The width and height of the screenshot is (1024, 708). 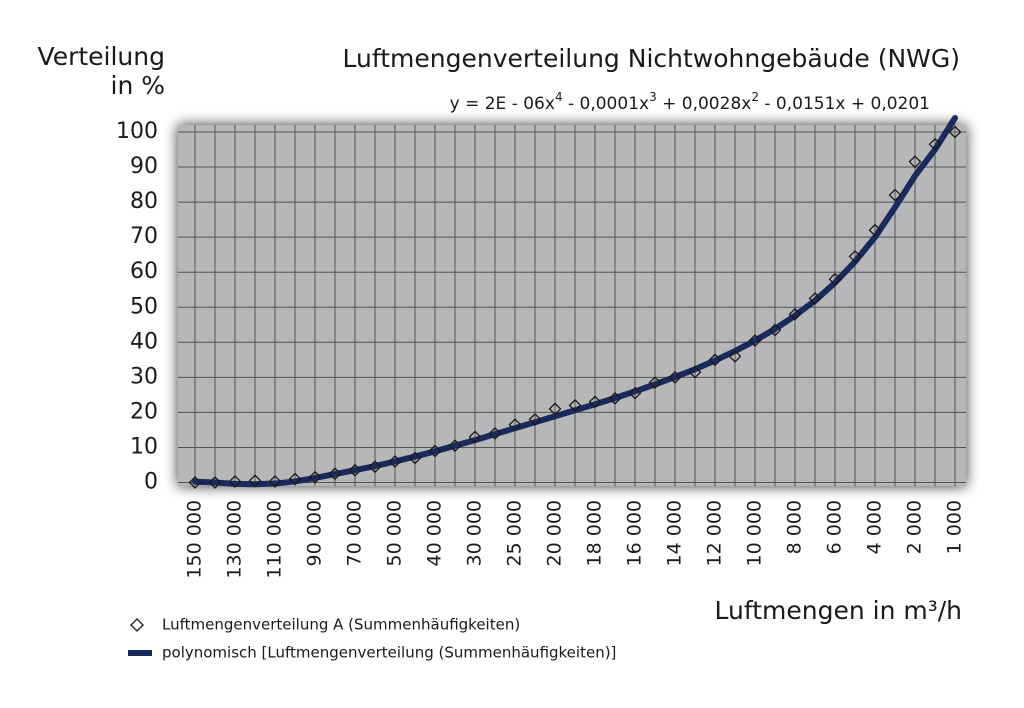 What do you see at coordinates (715, 533) in the screenshot?
I see `x-tick-label: 12 000` at bounding box center [715, 533].